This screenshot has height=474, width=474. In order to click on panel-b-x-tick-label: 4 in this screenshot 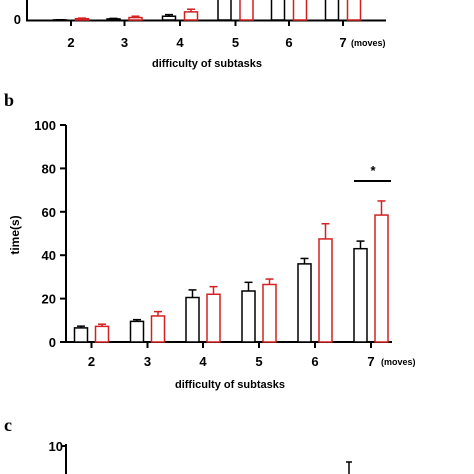, I will do `click(203, 361)`.